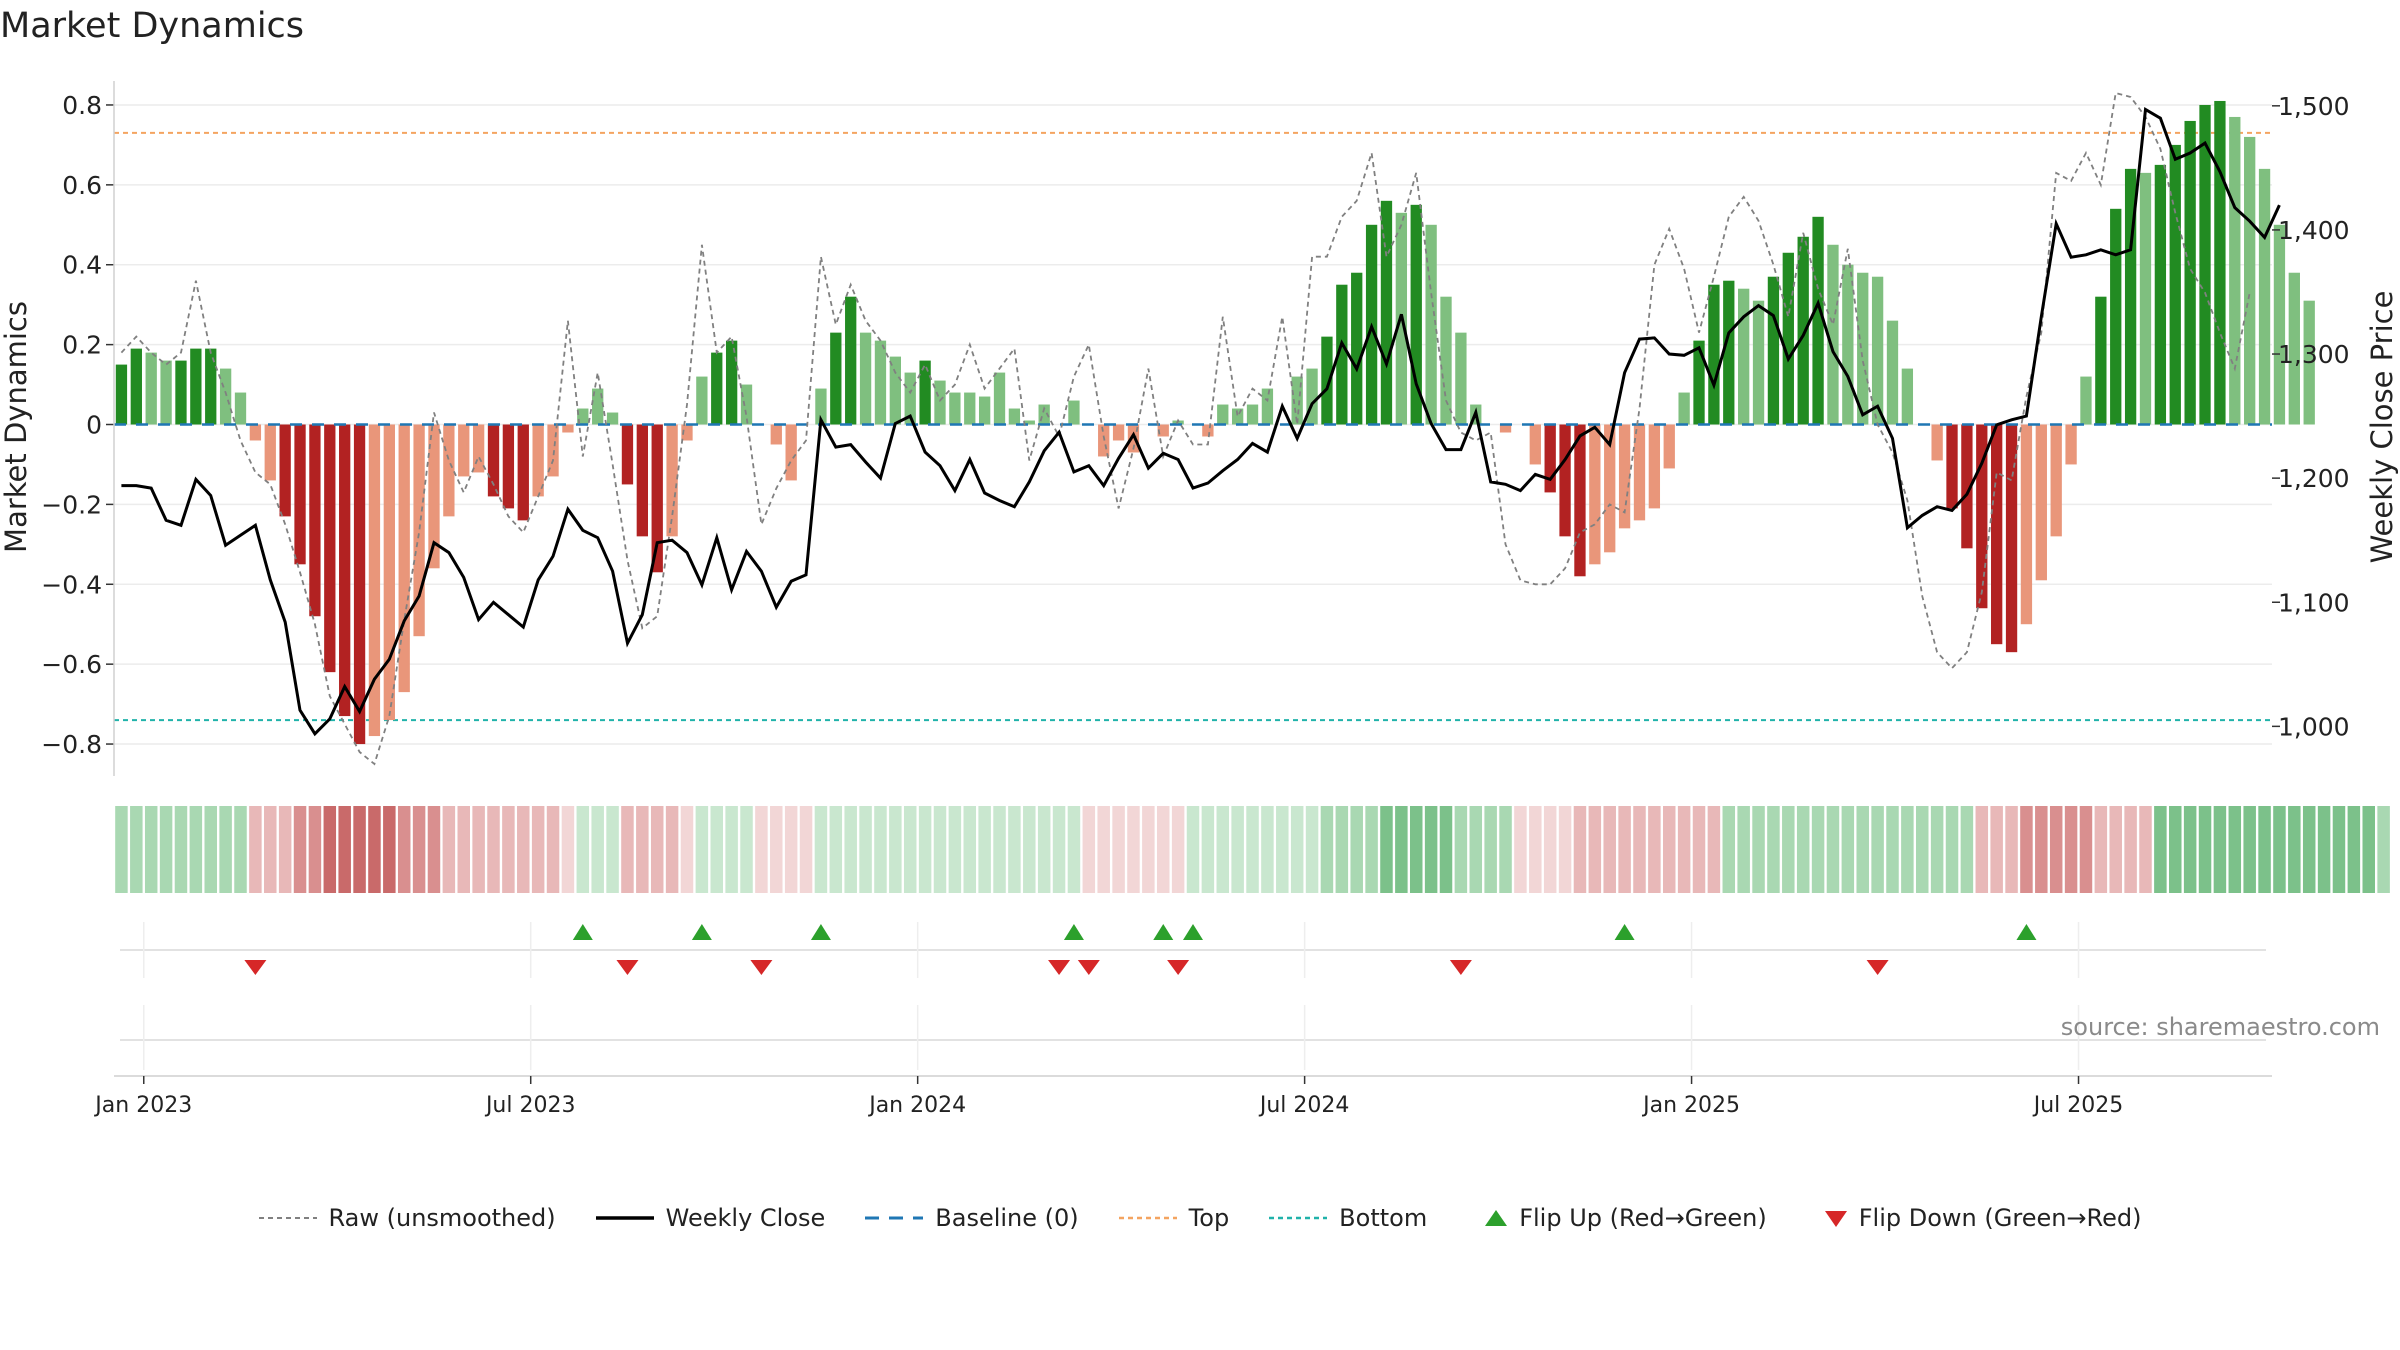  Describe the element at coordinates (1690, 1105) in the screenshot. I see `x-tick-label: Jan 2025` at that location.